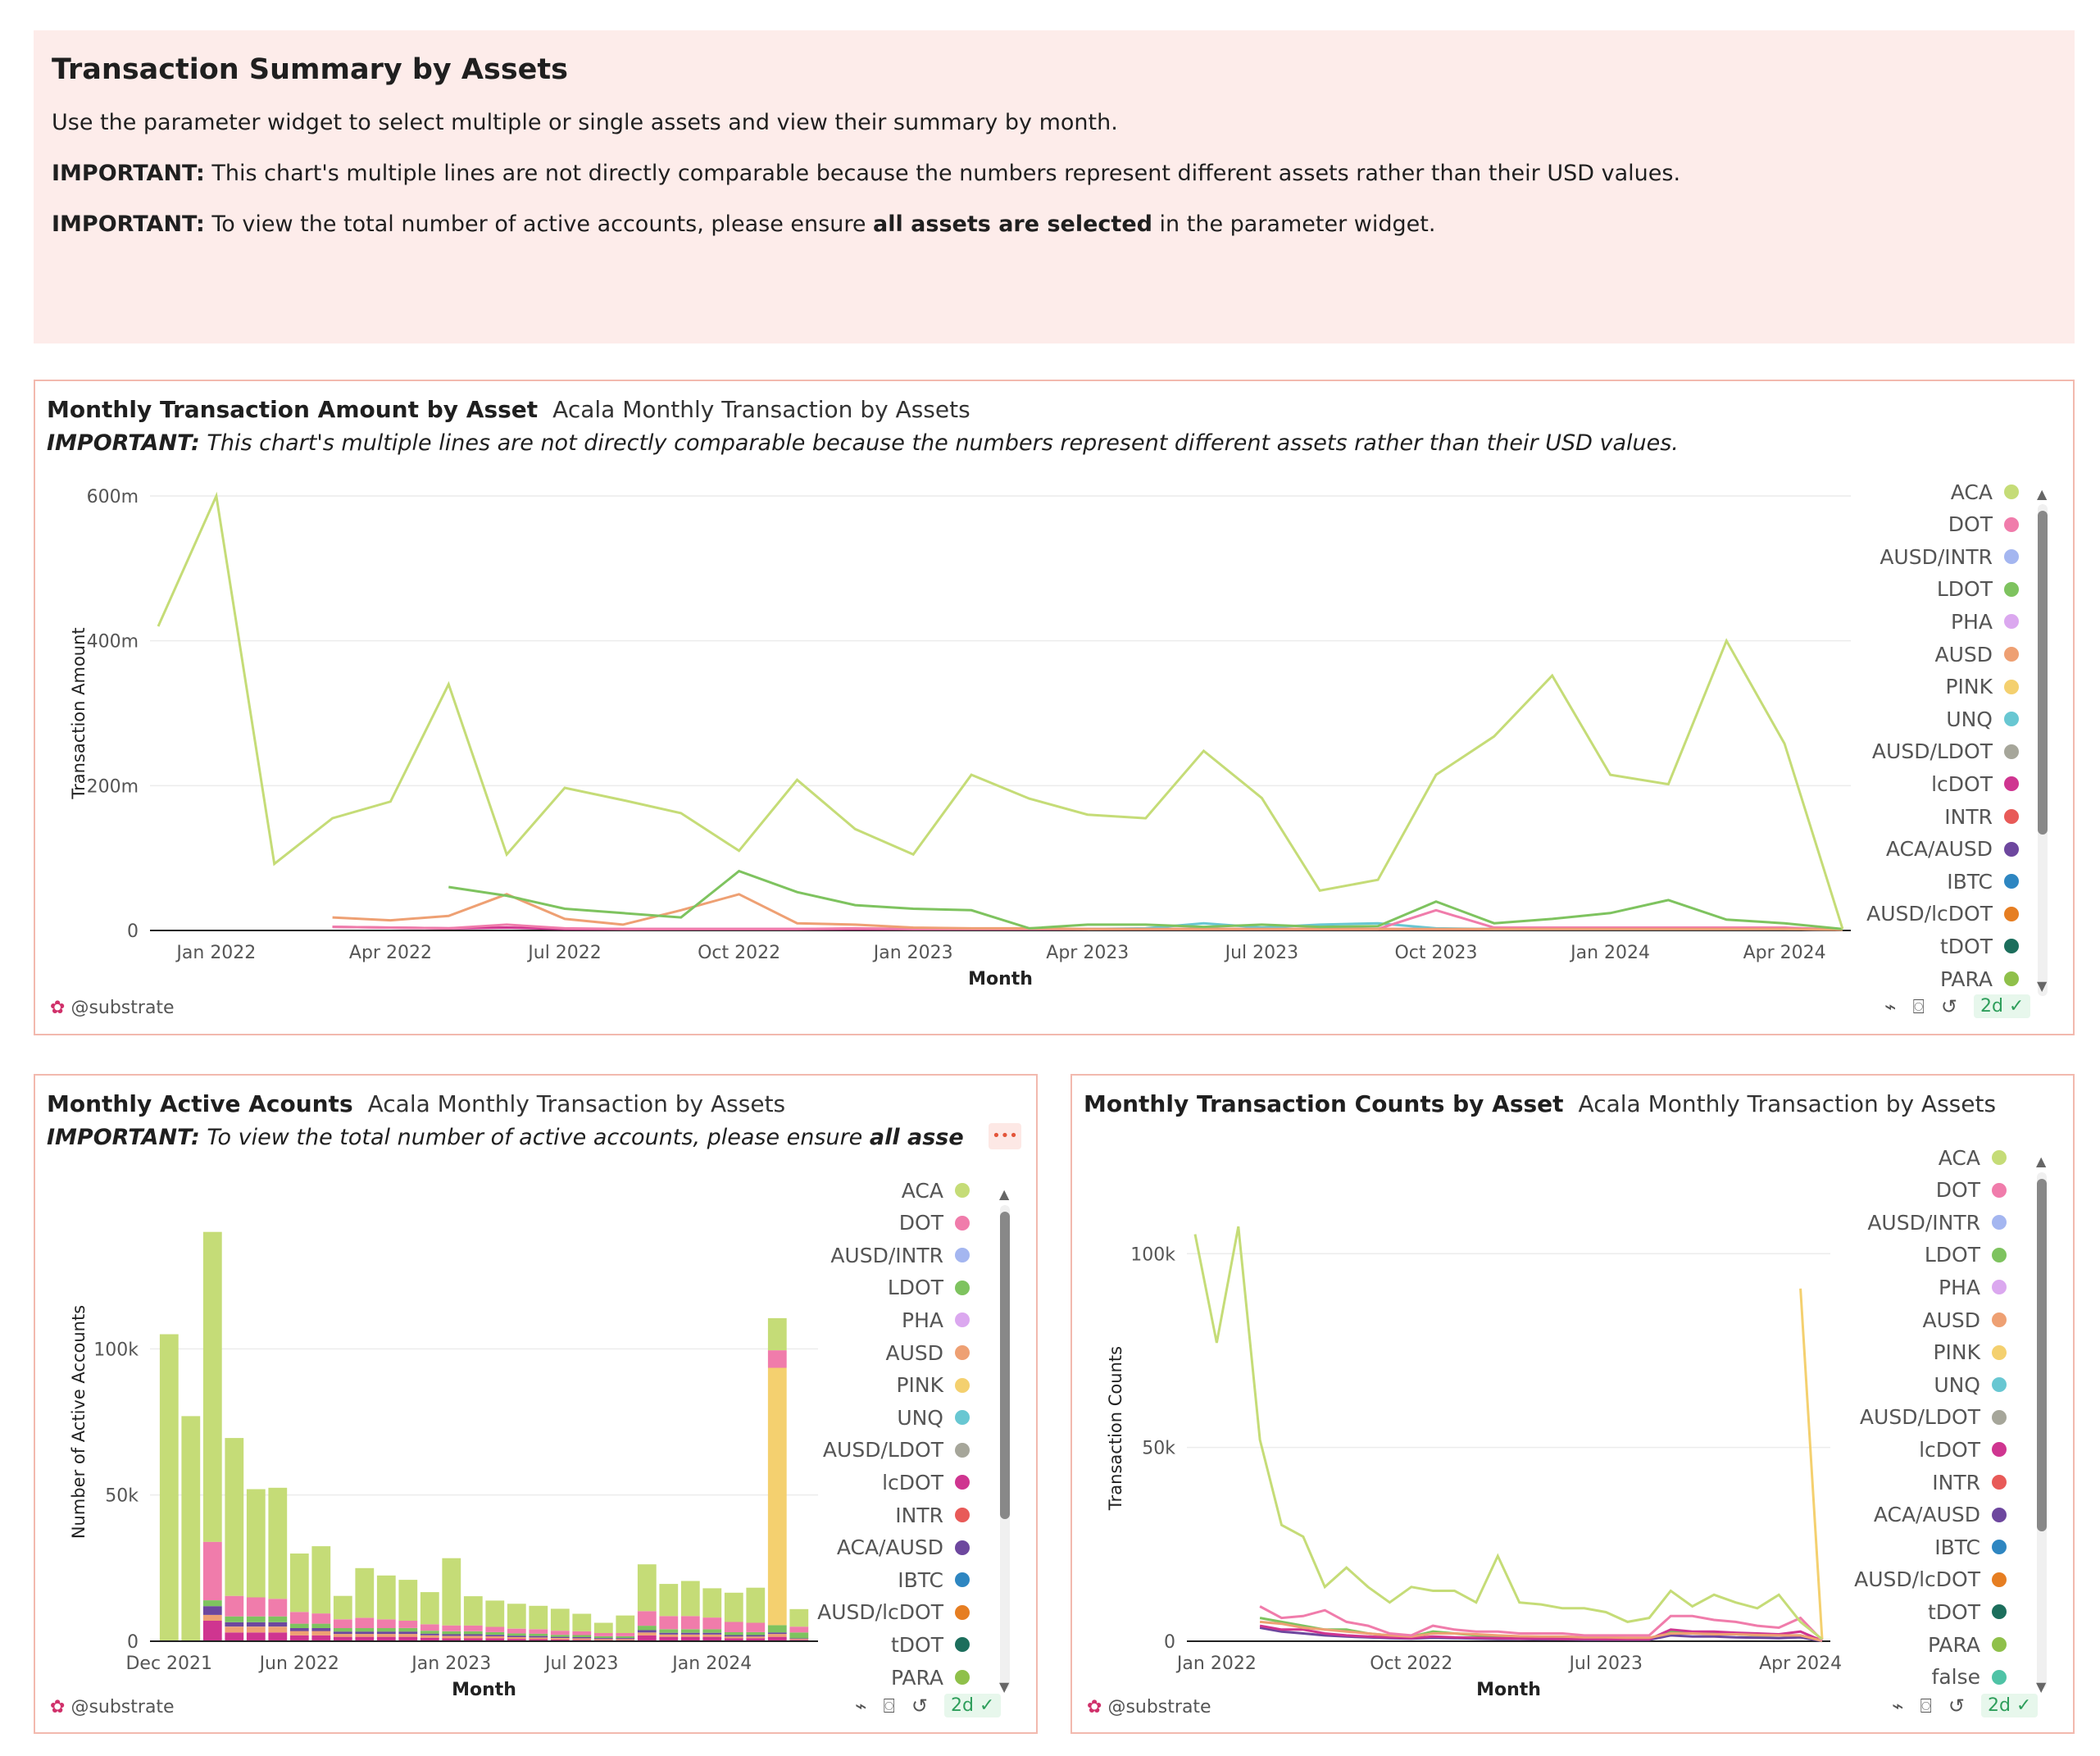 The width and height of the screenshot is (2100, 1756). I want to click on legend-item-false: false, so click(1969, 1677).